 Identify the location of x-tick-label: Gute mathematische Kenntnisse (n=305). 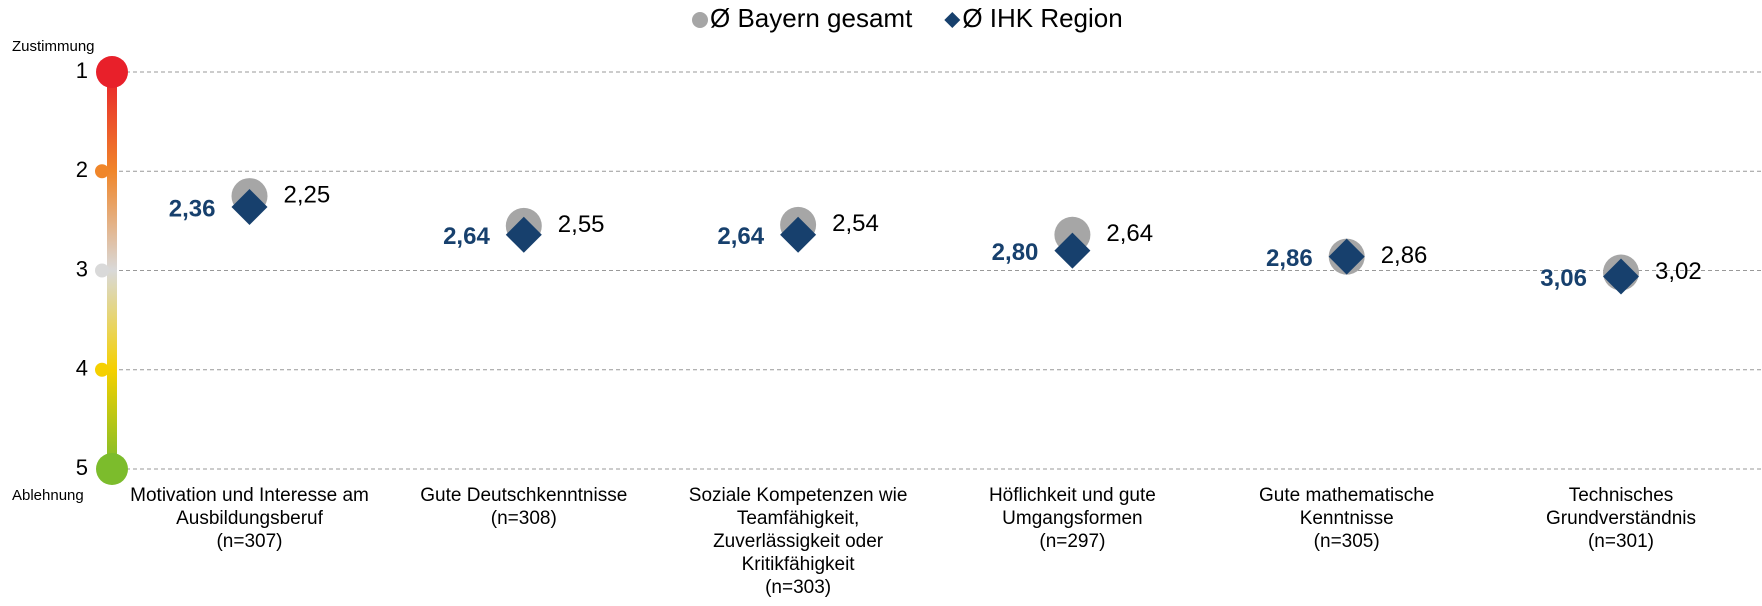
(1346, 518).